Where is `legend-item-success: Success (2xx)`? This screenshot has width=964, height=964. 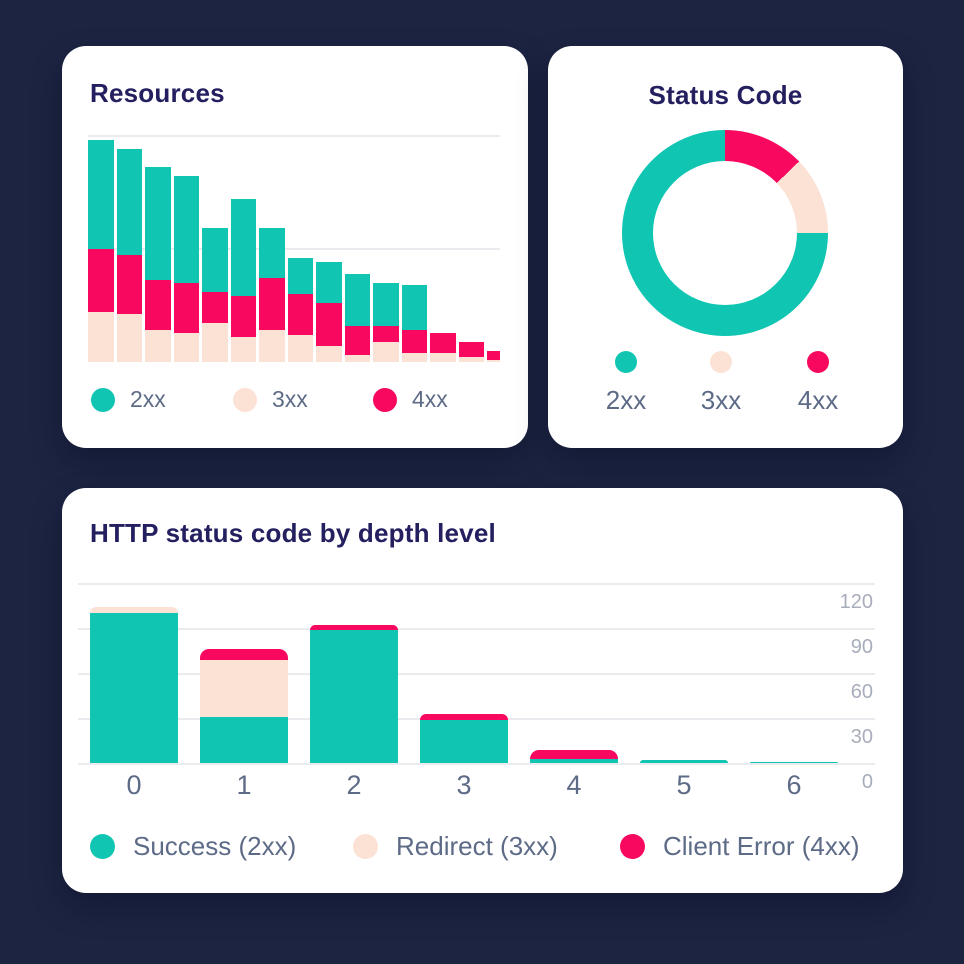
legend-item-success: Success (2xx) is located at coordinates (193, 846).